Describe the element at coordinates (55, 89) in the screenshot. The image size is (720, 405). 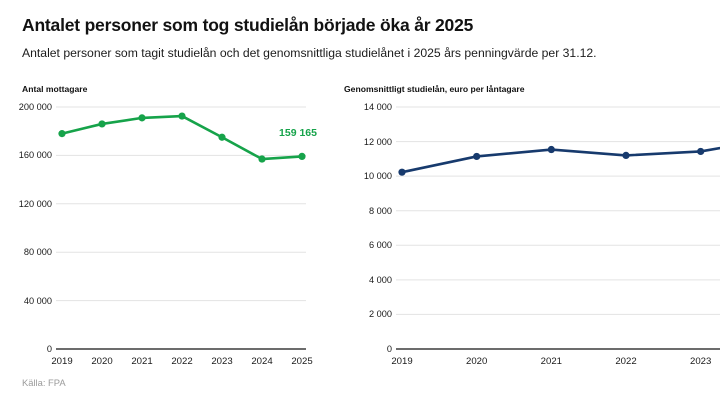
I see `chart-axis-title-borrowers: Antal mottagare` at that location.